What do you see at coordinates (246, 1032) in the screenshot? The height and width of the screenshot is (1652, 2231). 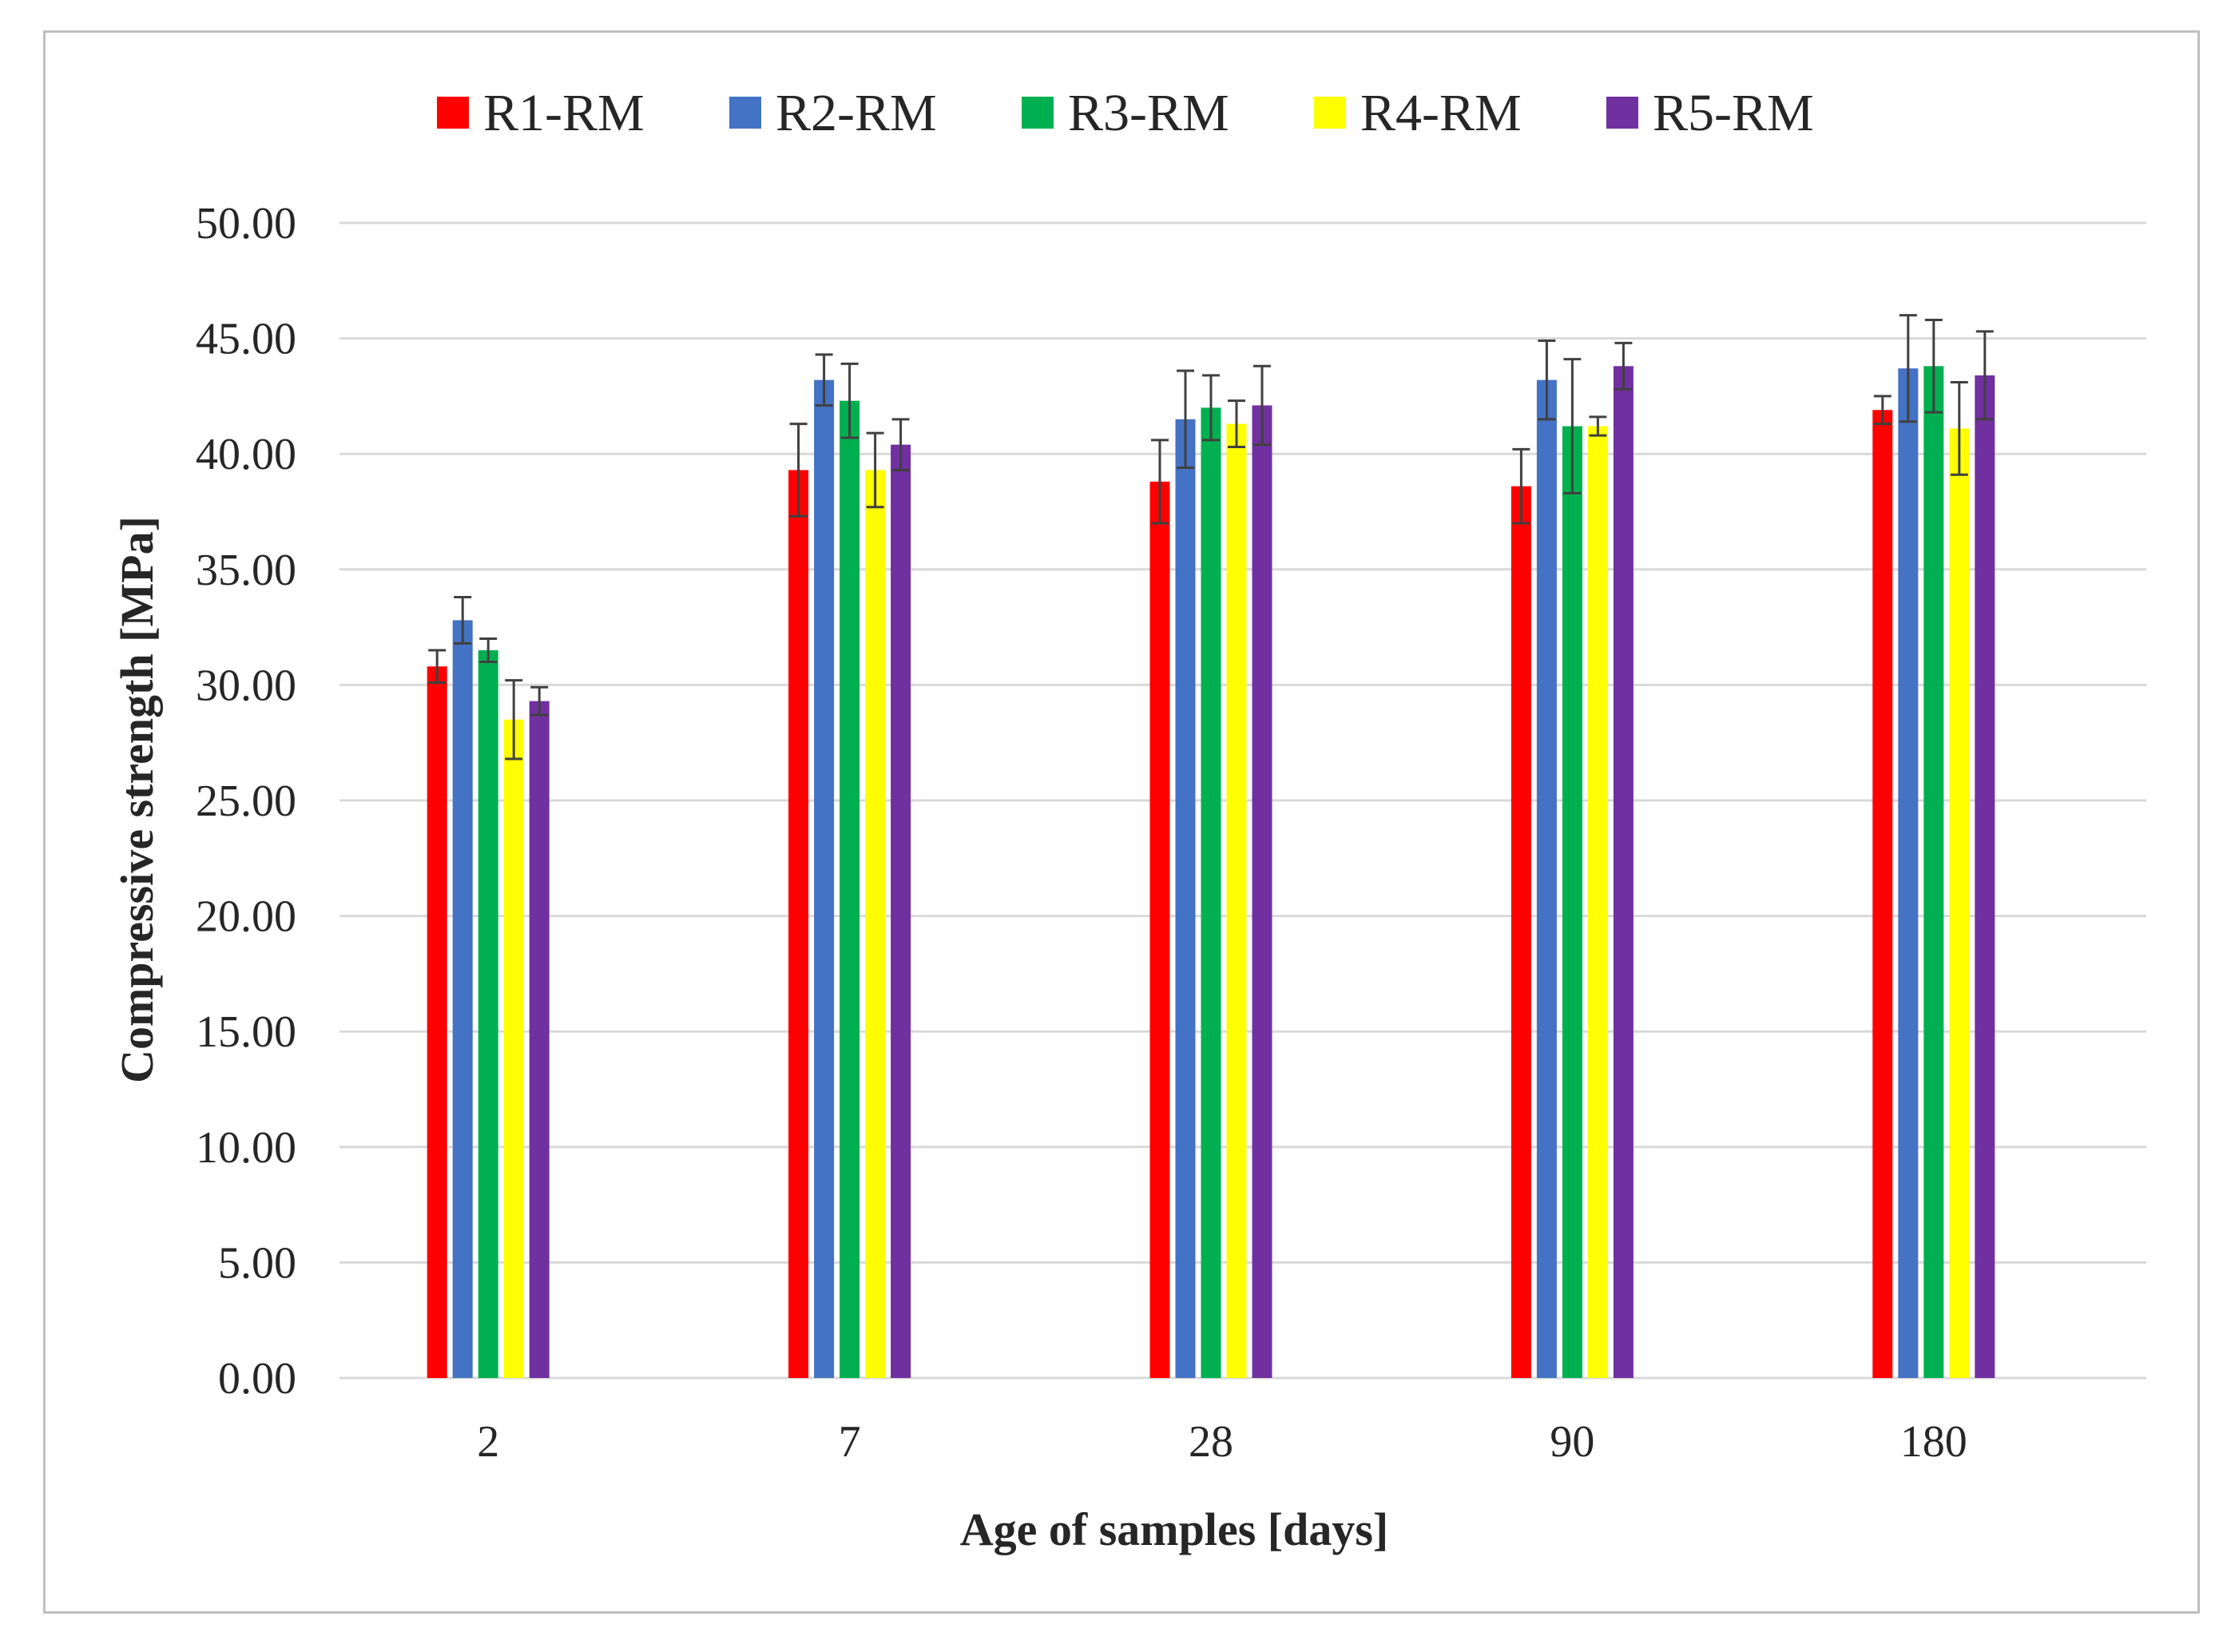 I see `y-tick-label: 15.00` at bounding box center [246, 1032].